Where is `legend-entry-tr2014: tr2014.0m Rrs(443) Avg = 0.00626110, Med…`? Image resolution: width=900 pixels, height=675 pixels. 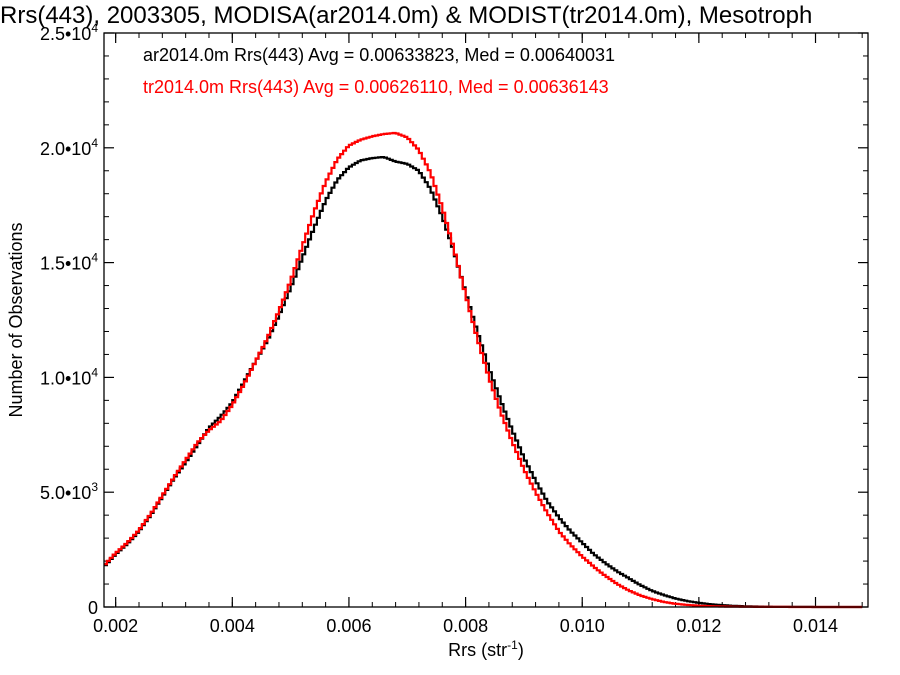
legend-entry-tr2014: tr2014.0m Rrs(443) Avg = 0.00626110, Med… is located at coordinates (376, 87).